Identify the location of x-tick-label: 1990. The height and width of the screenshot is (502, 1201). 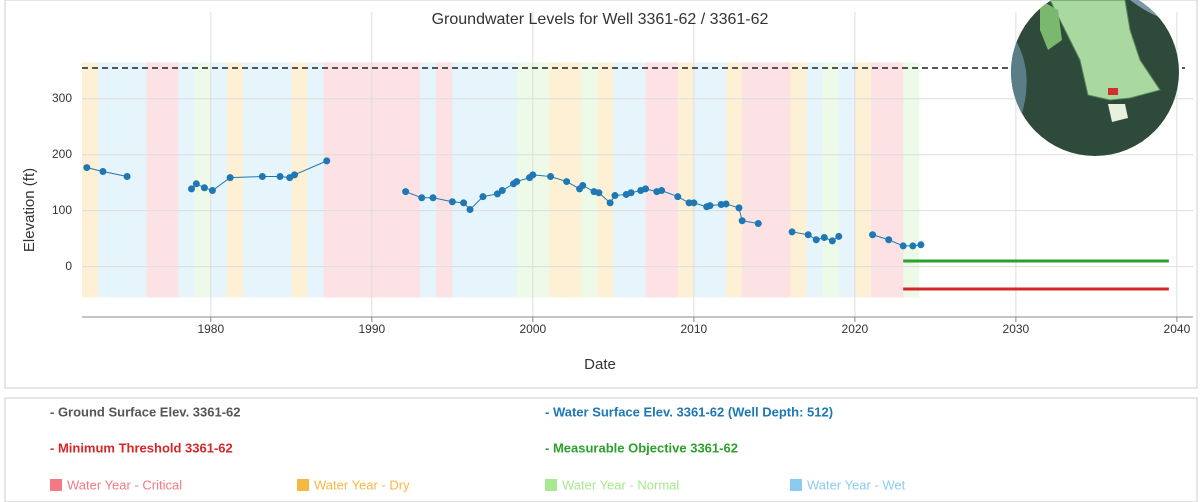
(371, 329).